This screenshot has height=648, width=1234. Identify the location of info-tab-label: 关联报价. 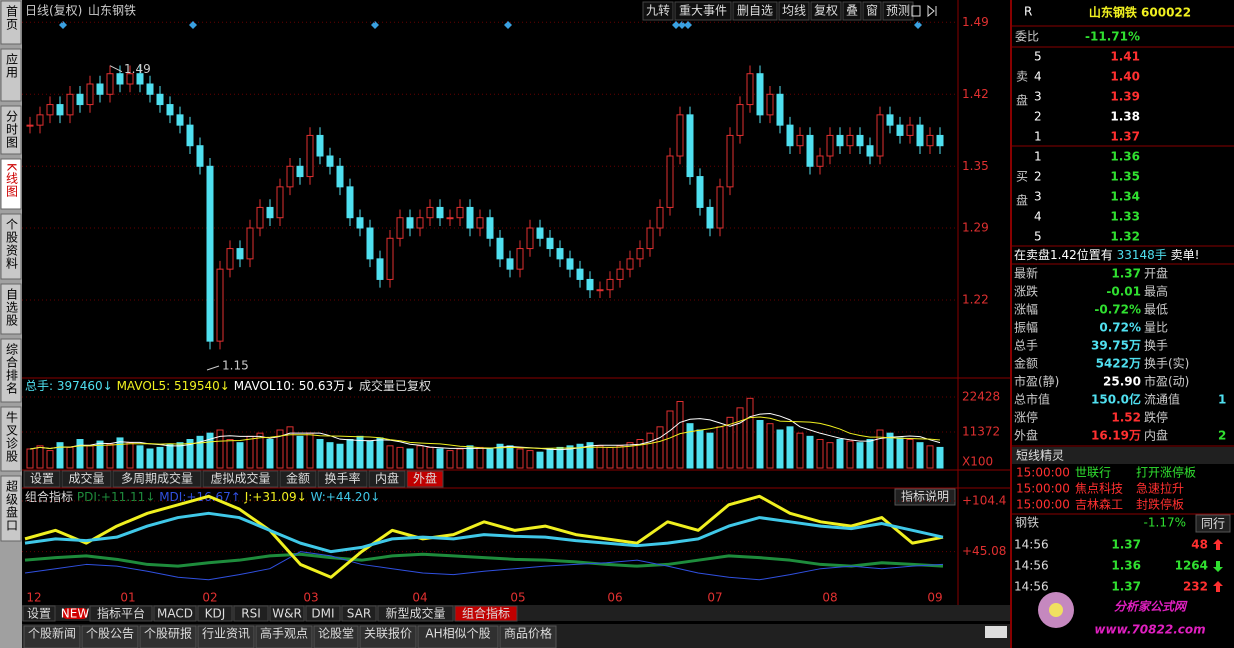
(388, 633).